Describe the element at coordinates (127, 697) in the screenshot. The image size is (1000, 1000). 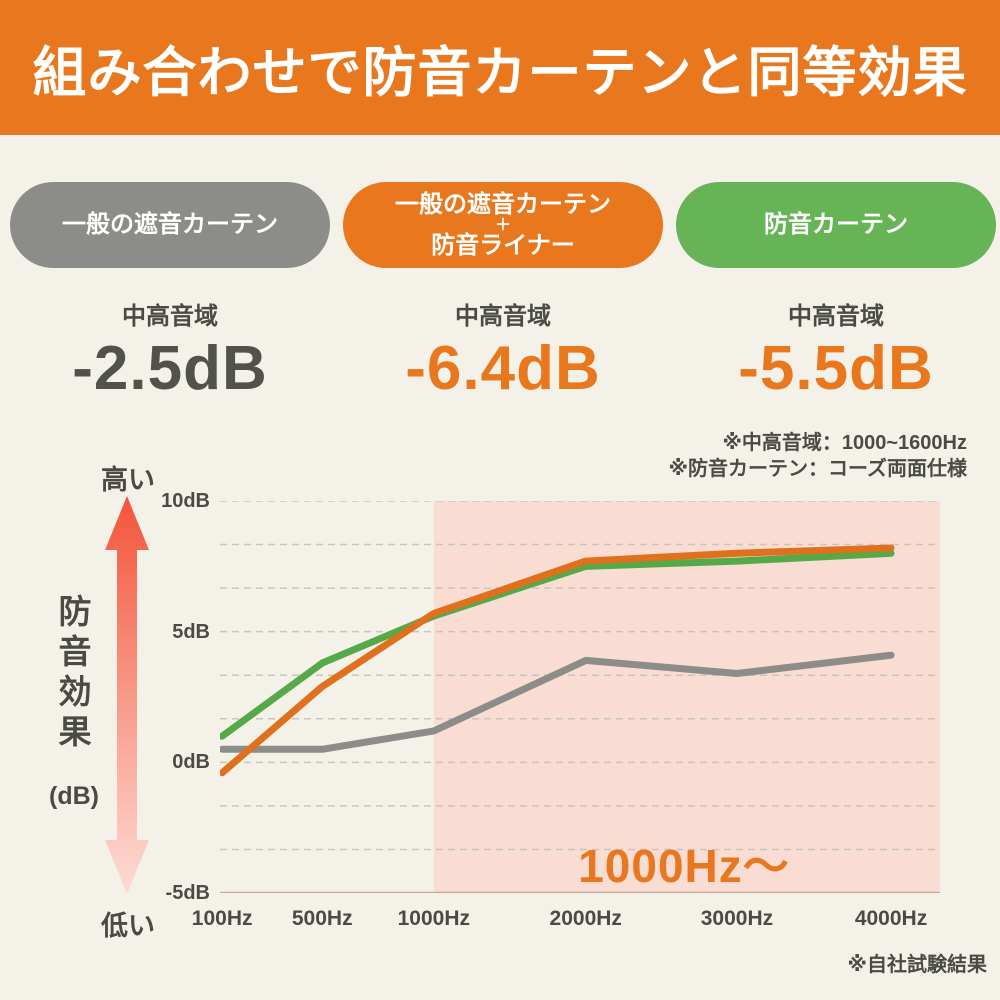
I see `effect-level-arrow-icon` at that location.